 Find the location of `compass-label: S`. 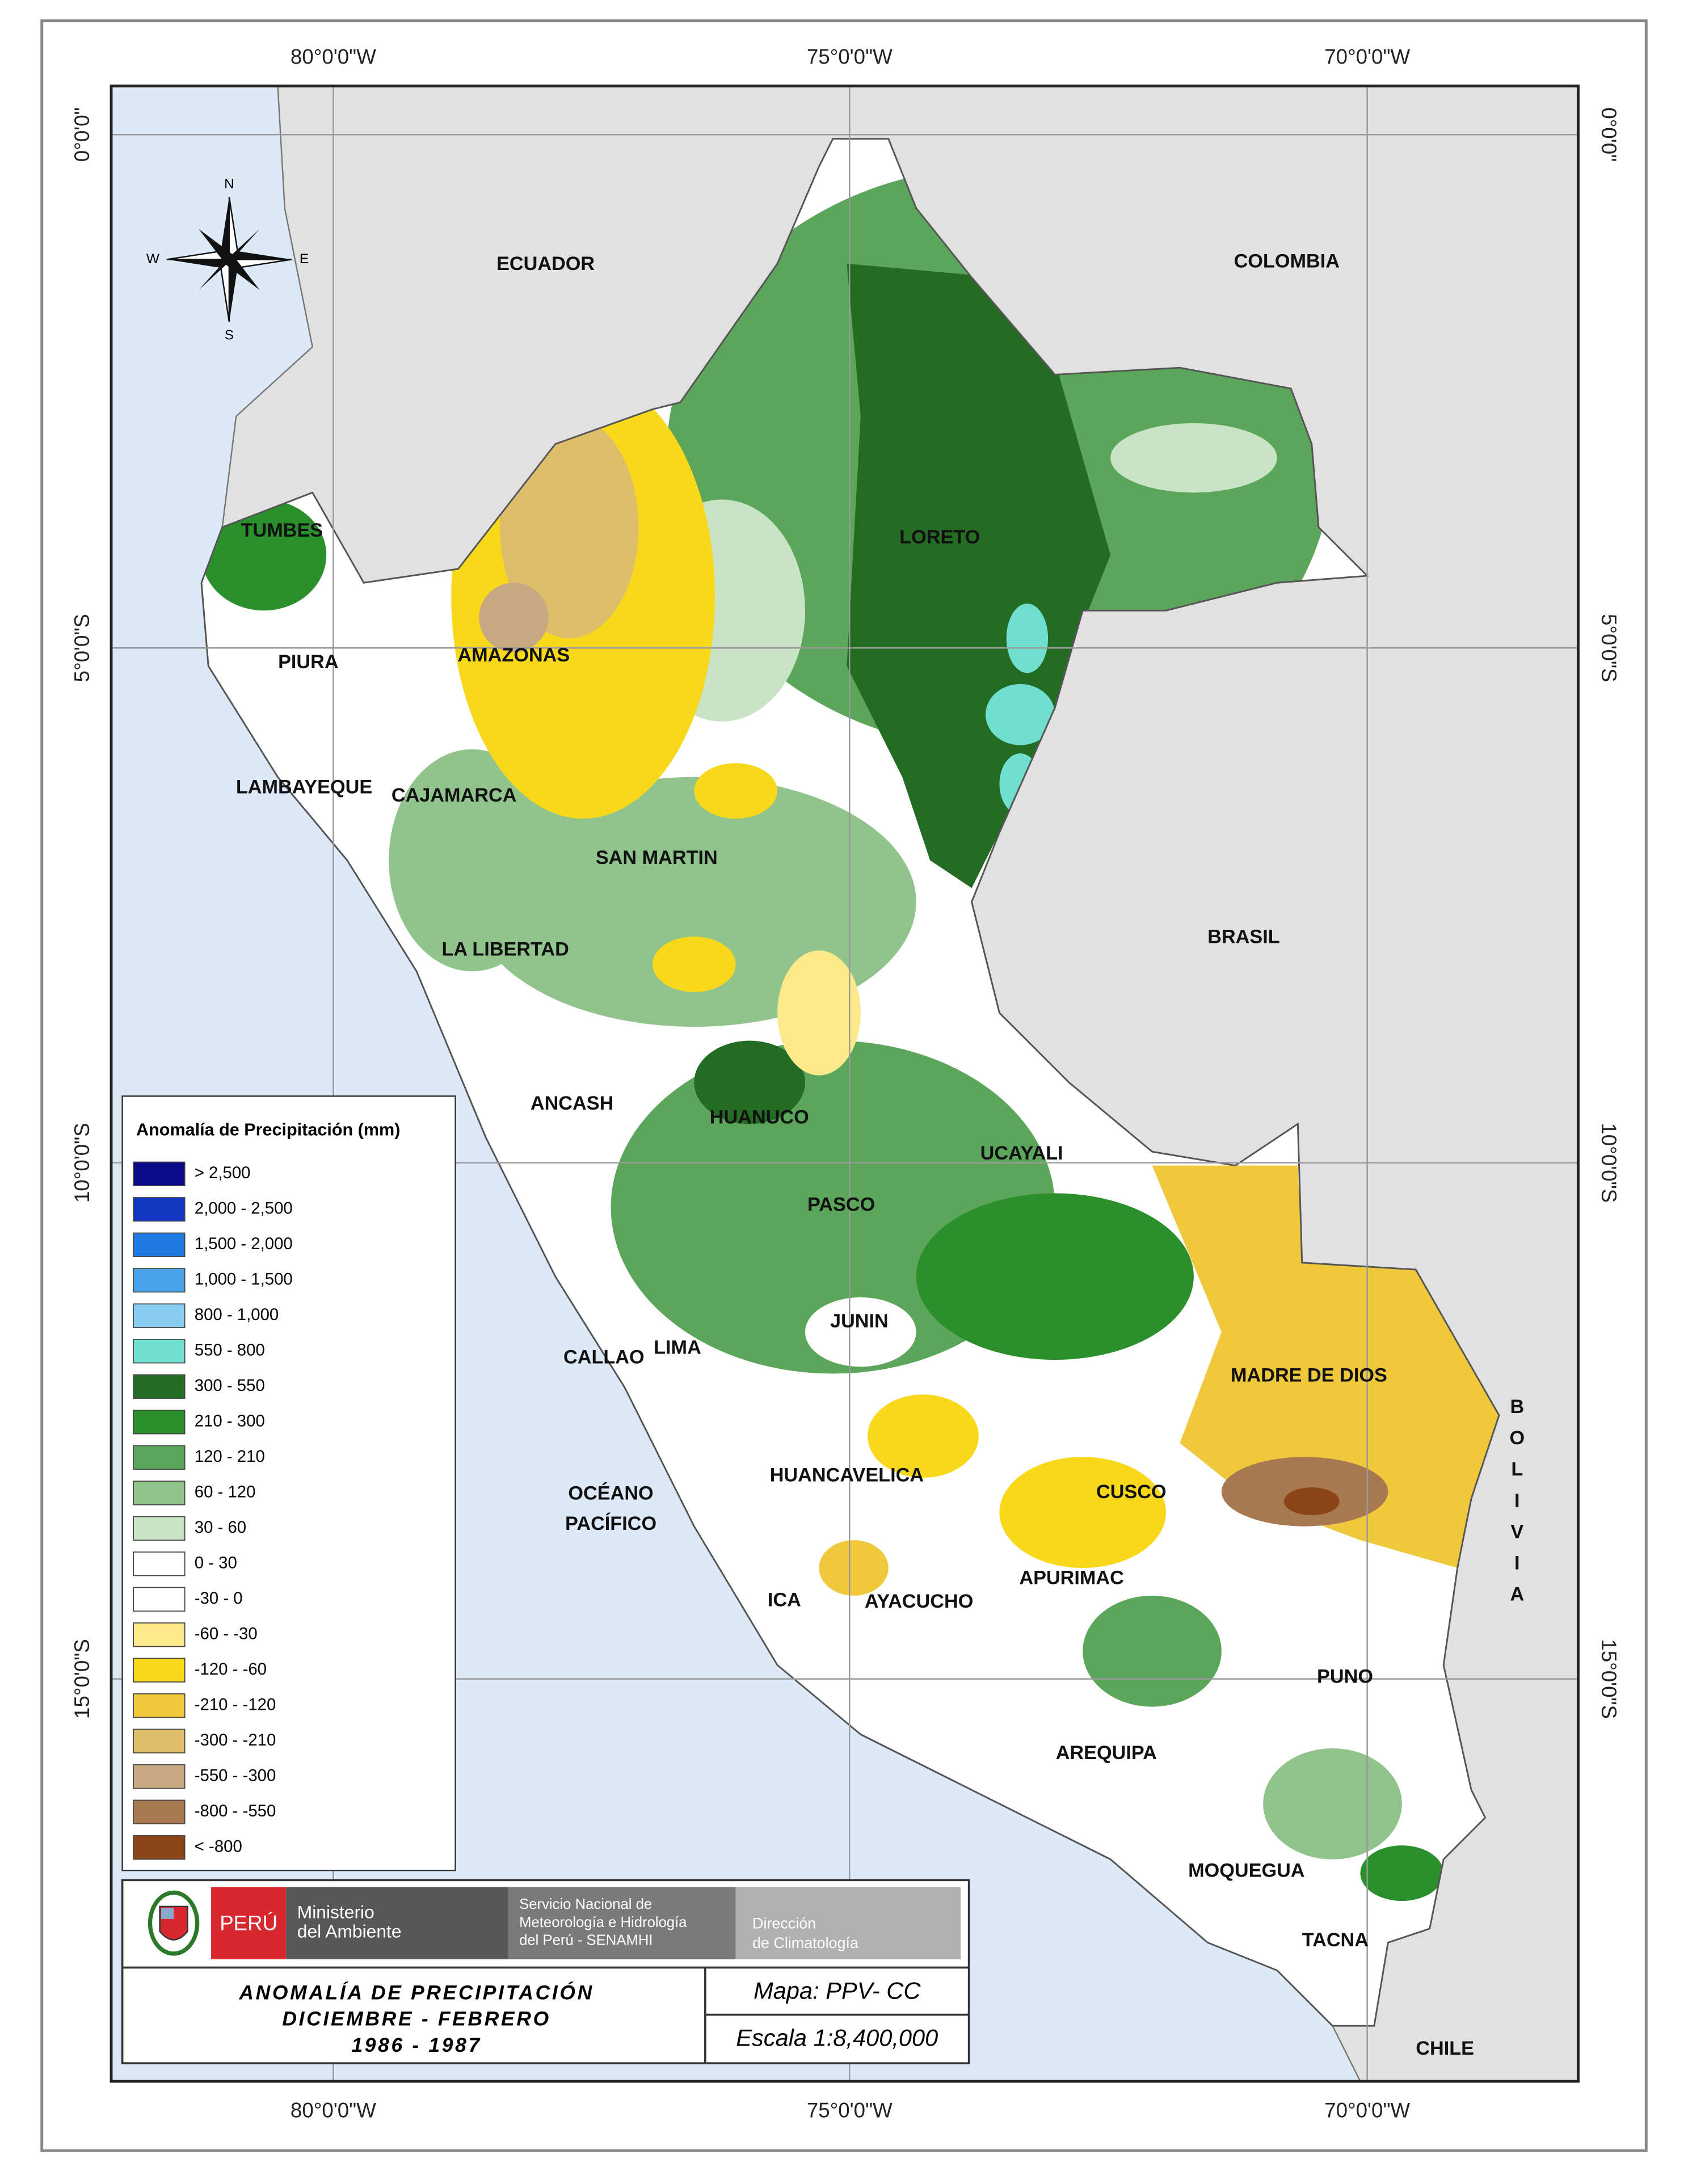

compass-label: S is located at coordinates (229, 335).